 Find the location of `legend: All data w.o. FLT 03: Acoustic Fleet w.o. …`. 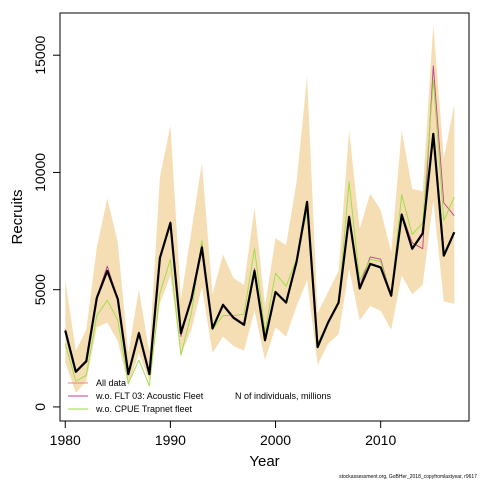

legend: All data w.o. FLT 03: Acoustic Fleet w.o. … is located at coordinates (136, 396).